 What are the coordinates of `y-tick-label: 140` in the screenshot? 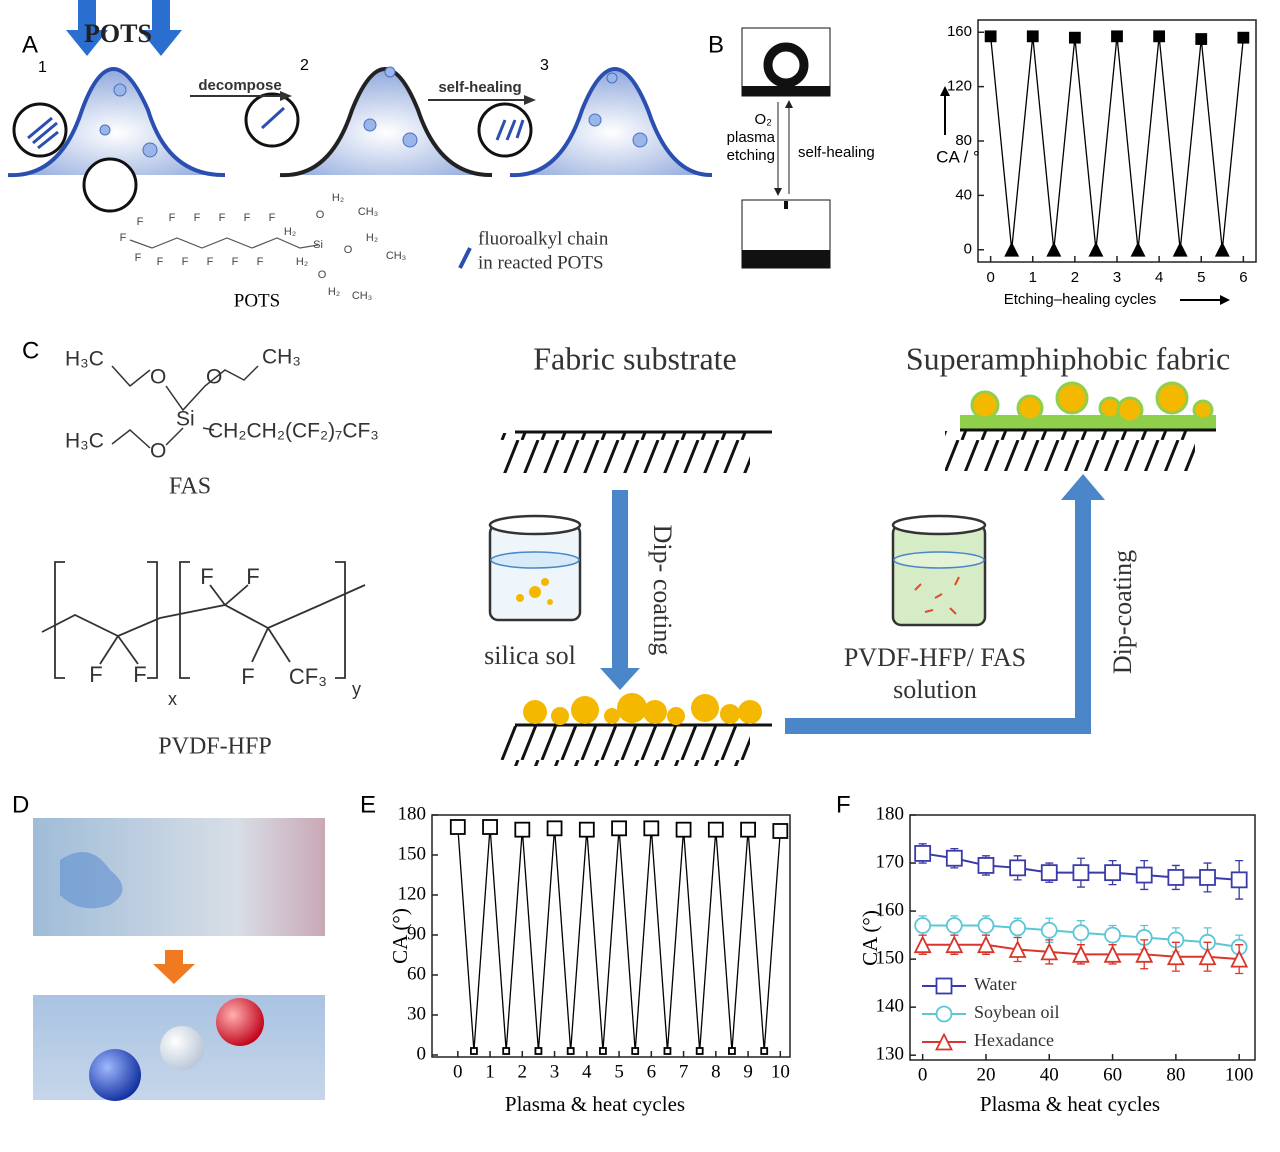 It's located at (890, 1006).